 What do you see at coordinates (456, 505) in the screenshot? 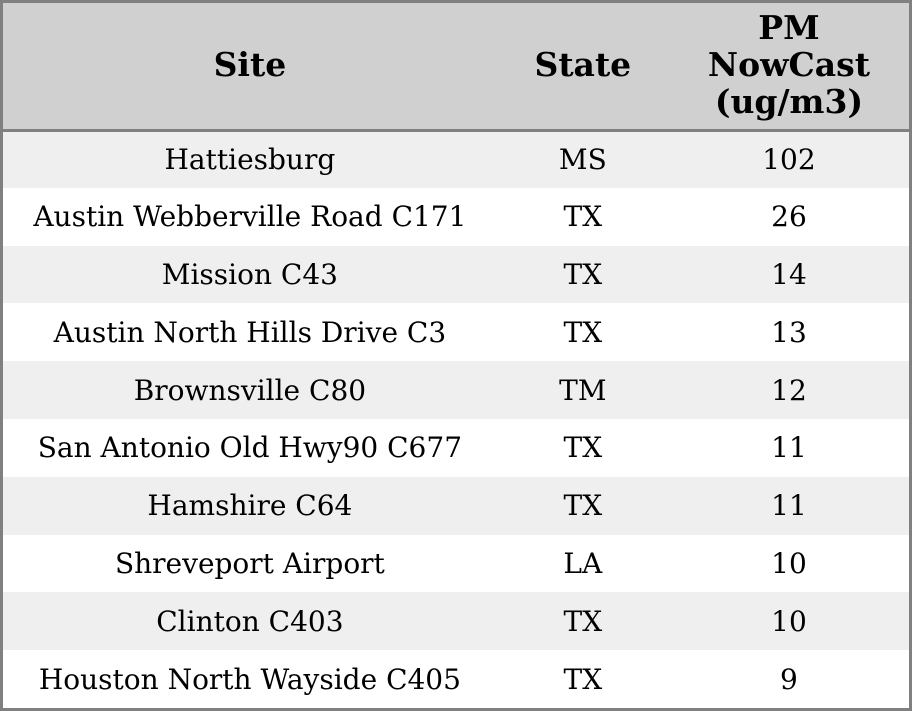
I see `table-row: Hamshire C64 TX 11` at bounding box center [456, 505].